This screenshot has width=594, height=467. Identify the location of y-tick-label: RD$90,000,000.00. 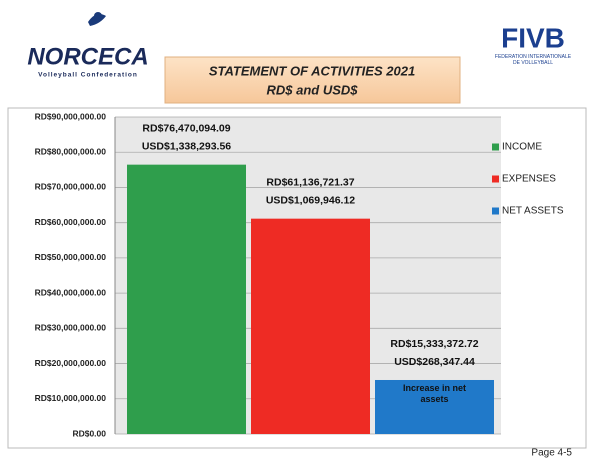
(71, 116).